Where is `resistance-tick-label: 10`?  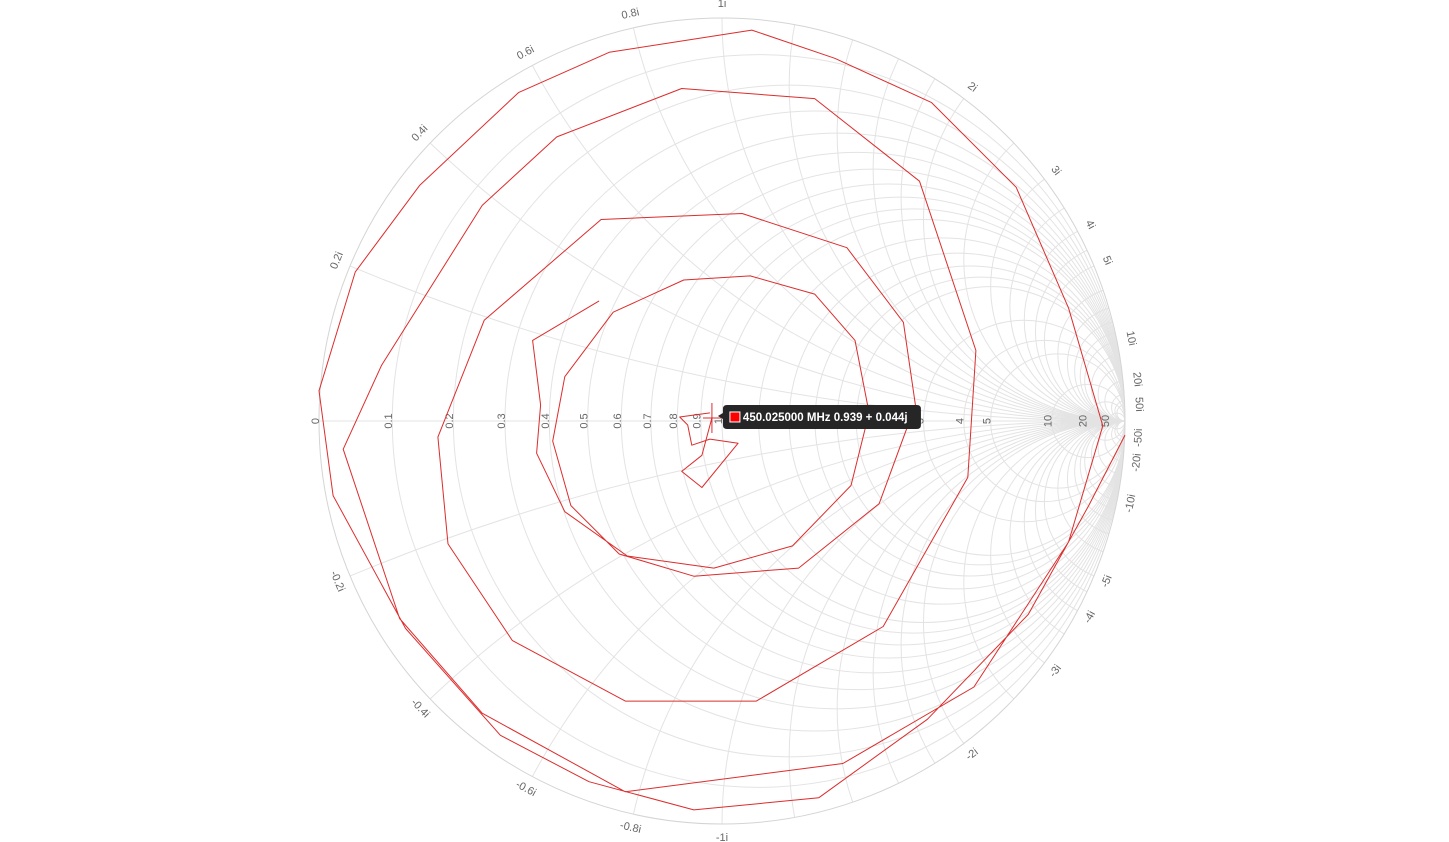
resistance-tick-label: 10 is located at coordinates (1049, 421).